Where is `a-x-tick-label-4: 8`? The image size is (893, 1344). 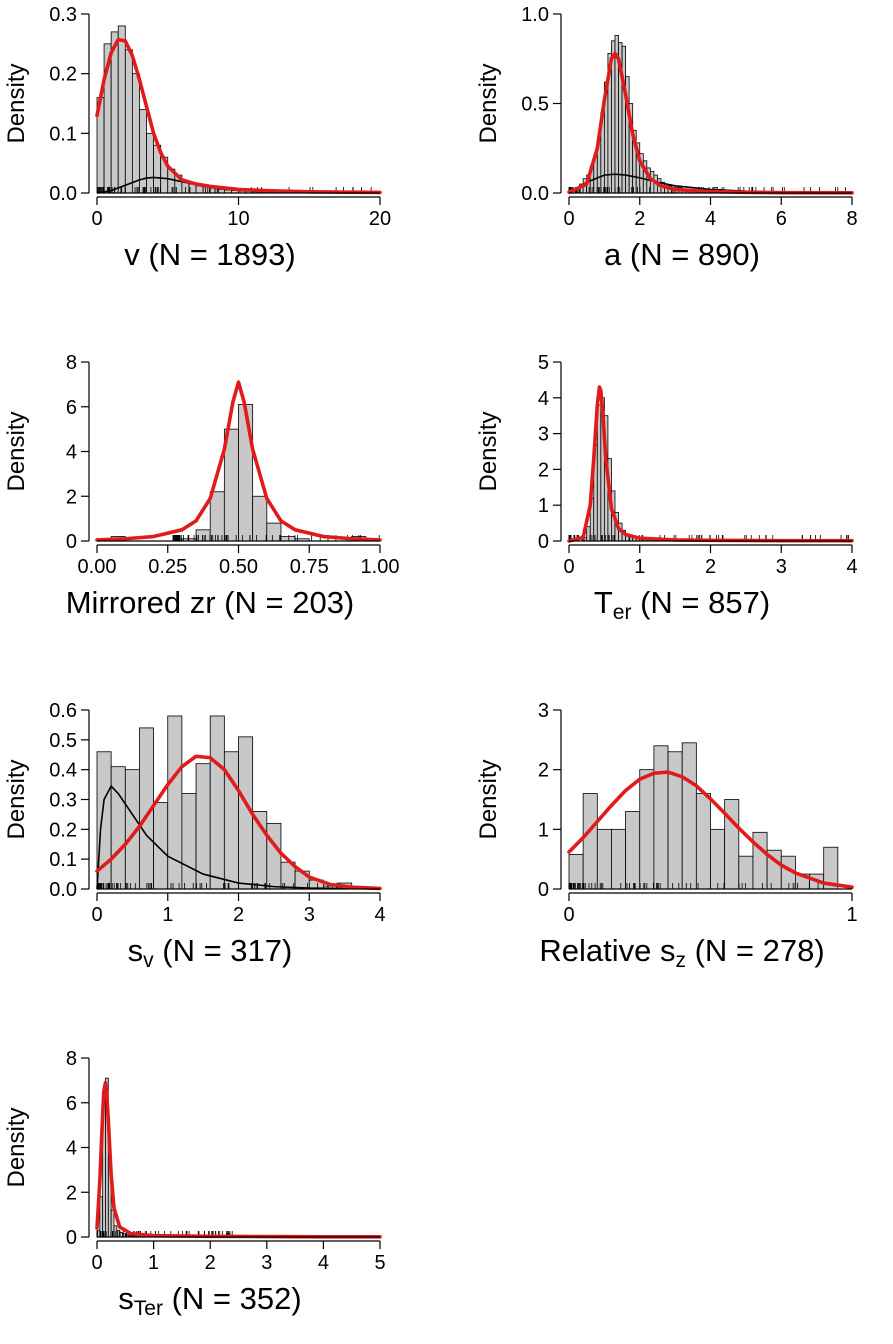
a-x-tick-label-4: 8 is located at coordinates (851, 219).